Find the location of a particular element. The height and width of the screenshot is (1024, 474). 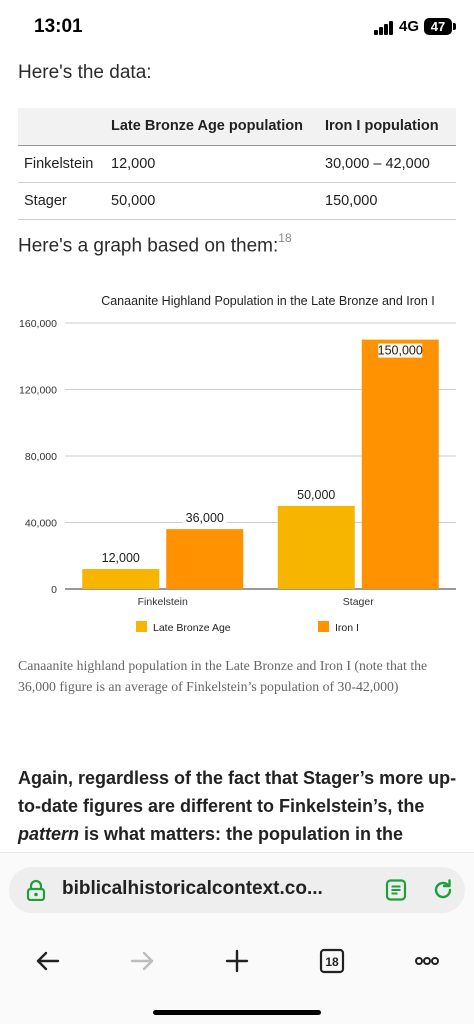

y-tick-label: 80,000 is located at coordinates (41, 457).